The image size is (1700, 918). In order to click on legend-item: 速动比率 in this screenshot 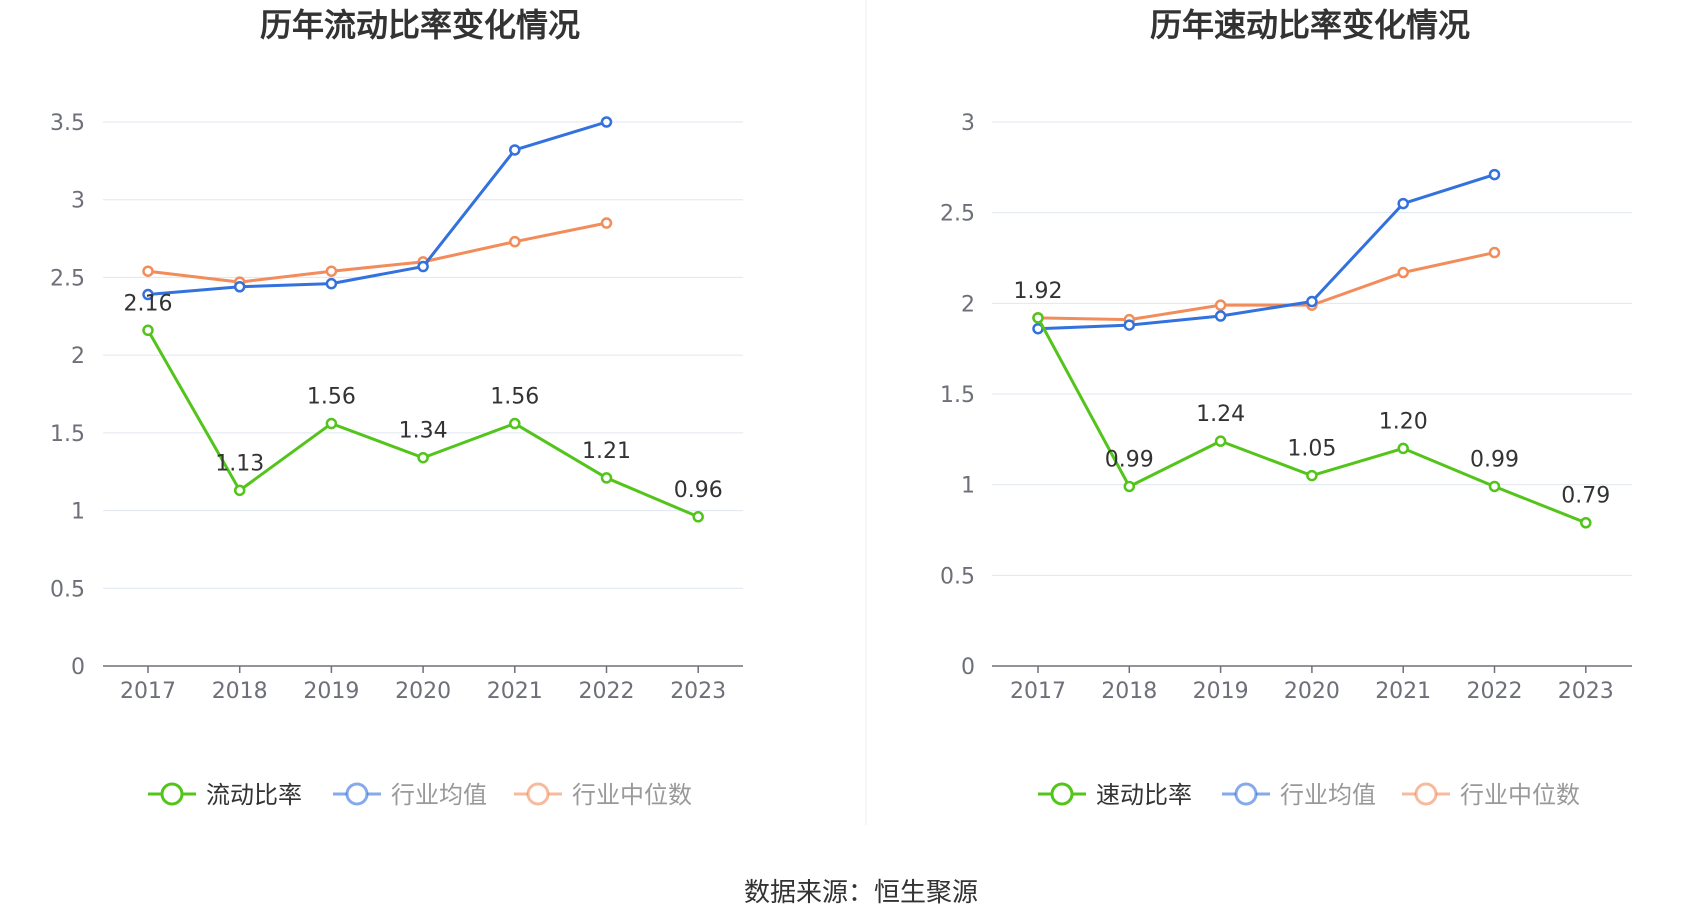, I will do `click(1115, 795)`.